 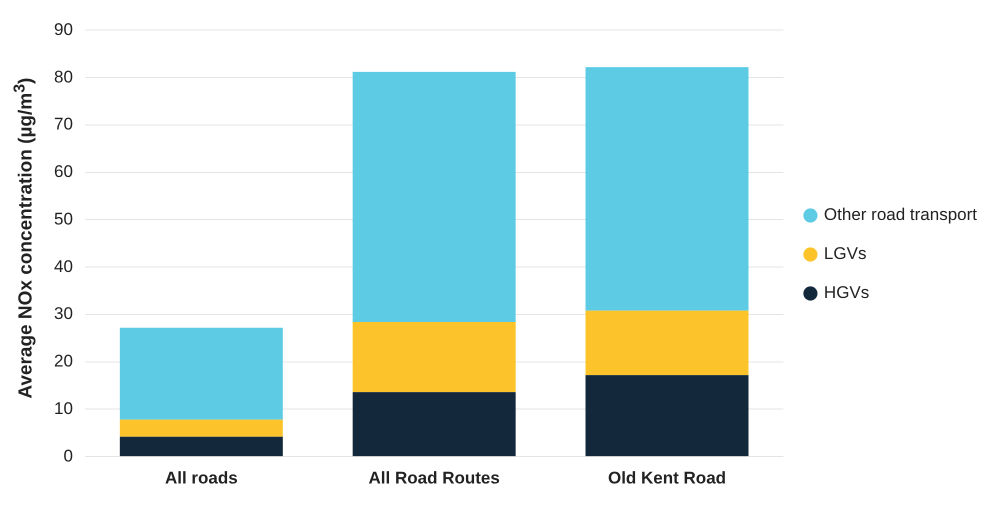 What do you see at coordinates (63, 218) in the screenshot?
I see `y-tick-label: 50` at bounding box center [63, 218].